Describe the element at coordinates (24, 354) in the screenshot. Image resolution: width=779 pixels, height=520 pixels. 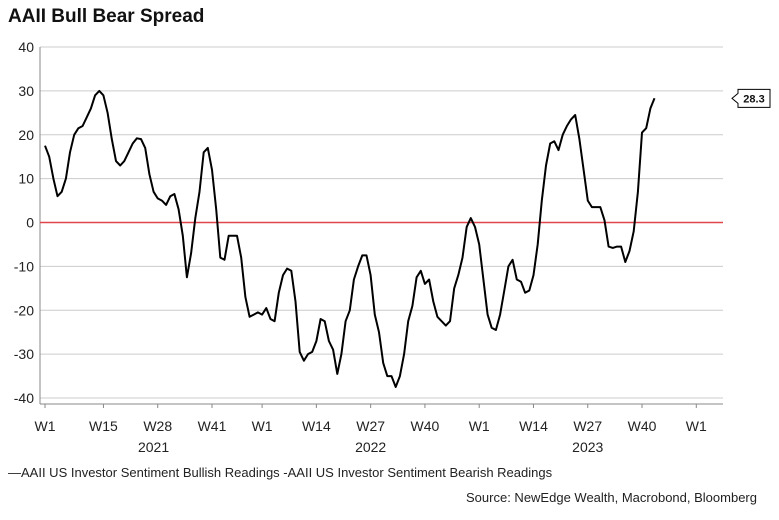
I see `y-tick-label: -30` at that location.